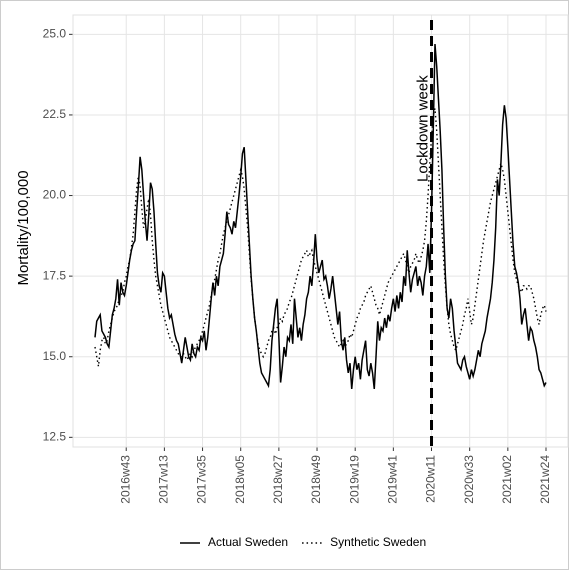  Describe the element at coordinates (431, 479) in the screenshot. I see `x-tick-label: 2020w11` at that location.